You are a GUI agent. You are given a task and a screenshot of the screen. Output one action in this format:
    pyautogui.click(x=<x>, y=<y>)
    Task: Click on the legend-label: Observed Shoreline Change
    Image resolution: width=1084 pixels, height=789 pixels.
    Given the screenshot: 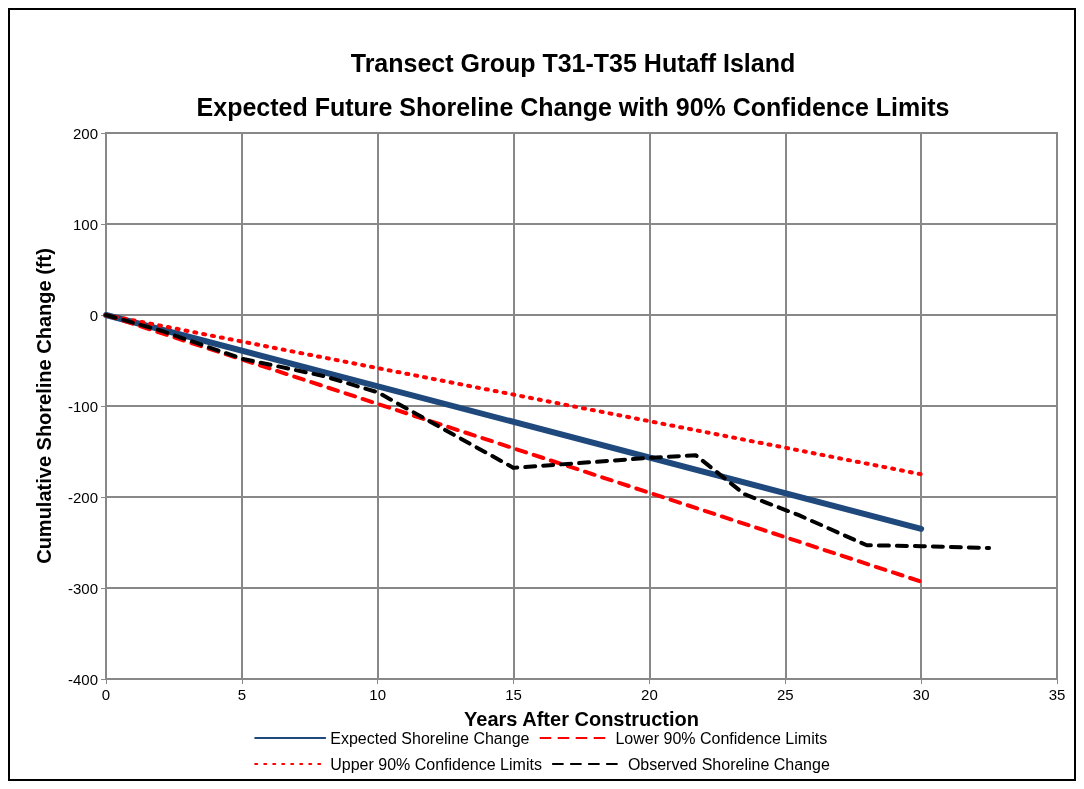 What is the action you would take?
    pyautogui.click(x=728, y=764)
    